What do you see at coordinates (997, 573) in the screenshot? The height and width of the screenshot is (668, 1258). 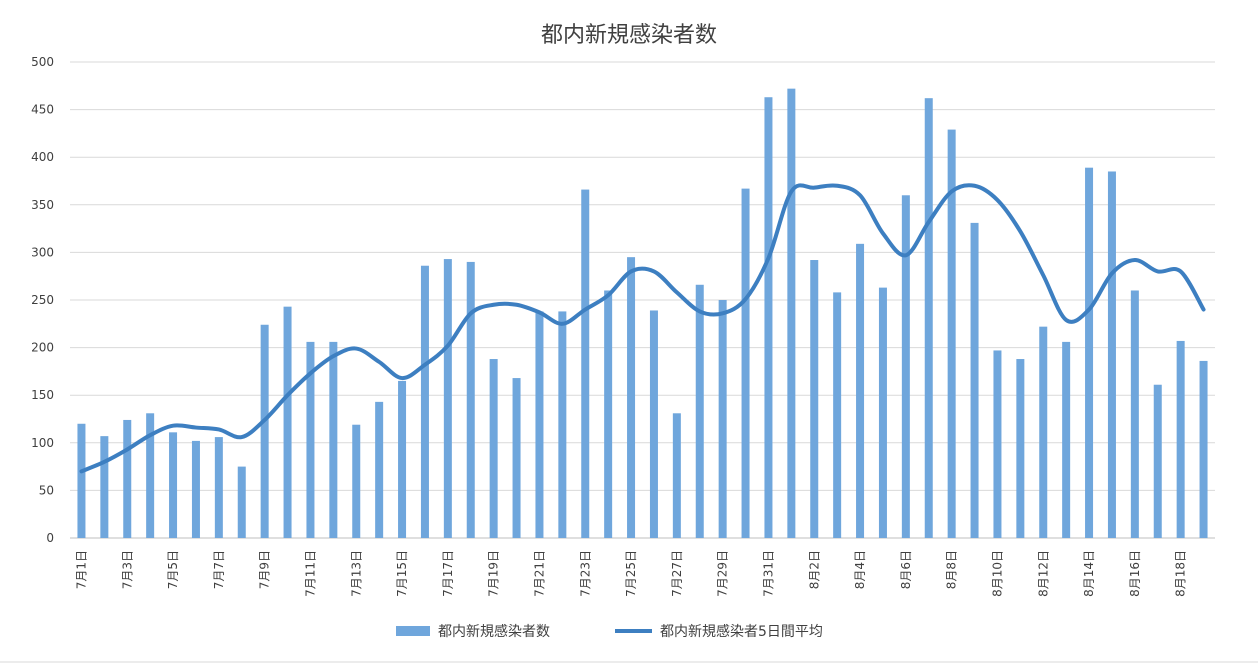 I see `x-tick-label: 8月10日` at bounding box center [997, 573].